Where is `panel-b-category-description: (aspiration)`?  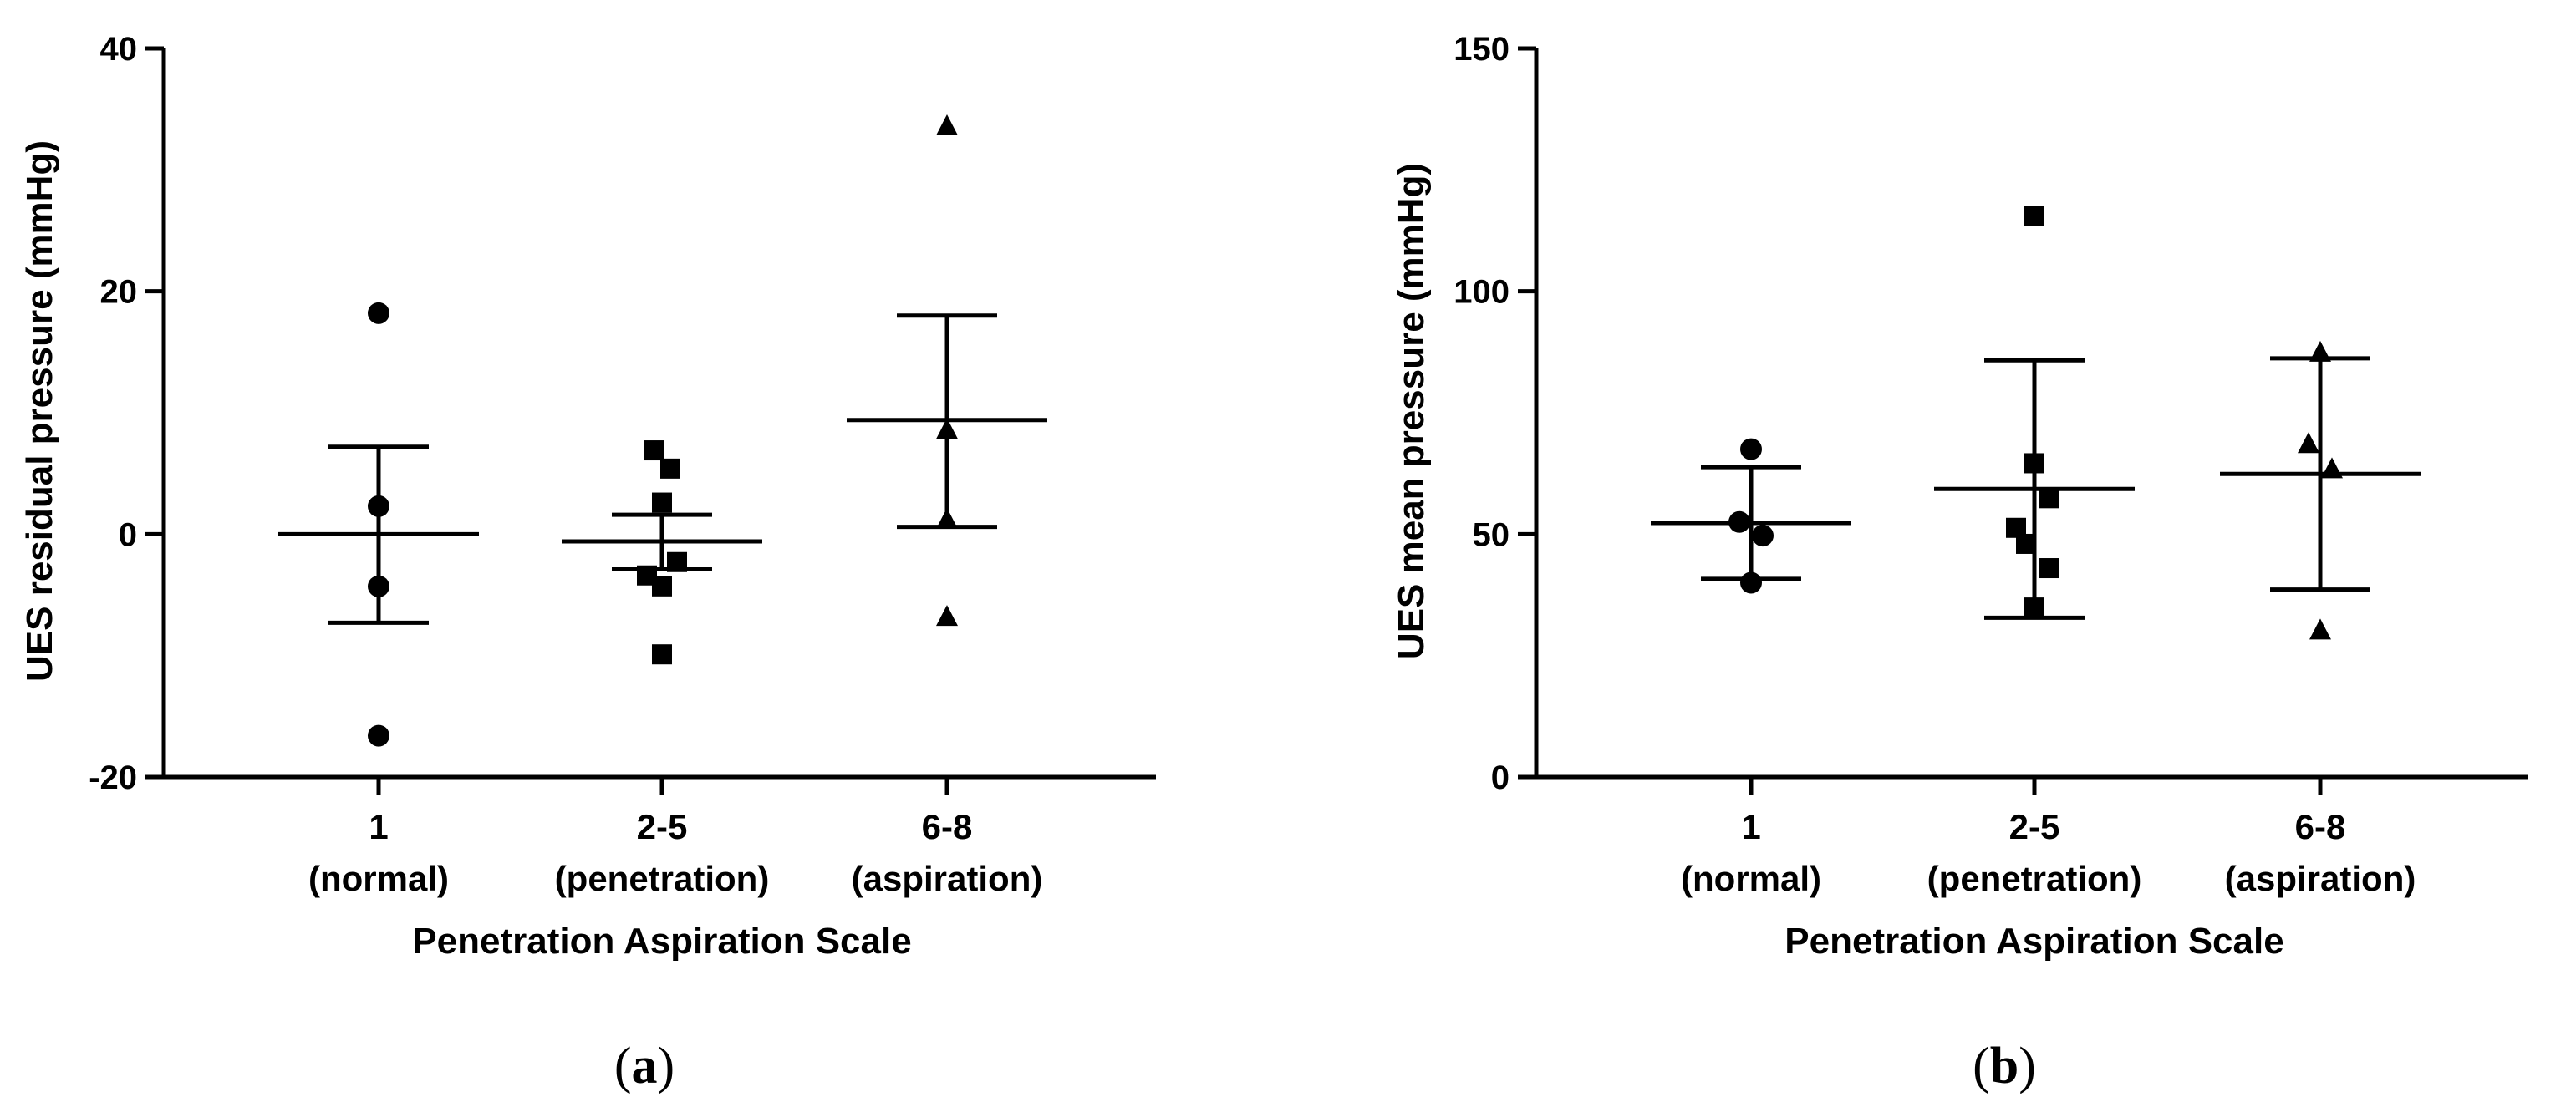
panel-b-category-description: (aspiration) is located at coordinates (2320, 878).